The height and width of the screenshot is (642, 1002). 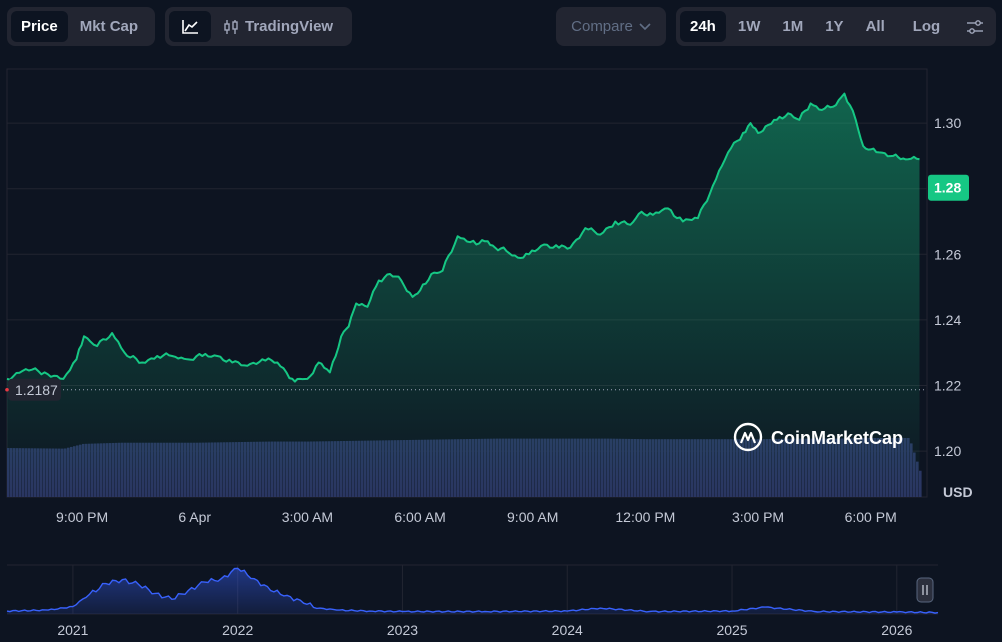 I want to click on x-tick-label: 12:00 PM, so click(x=645, y=517).